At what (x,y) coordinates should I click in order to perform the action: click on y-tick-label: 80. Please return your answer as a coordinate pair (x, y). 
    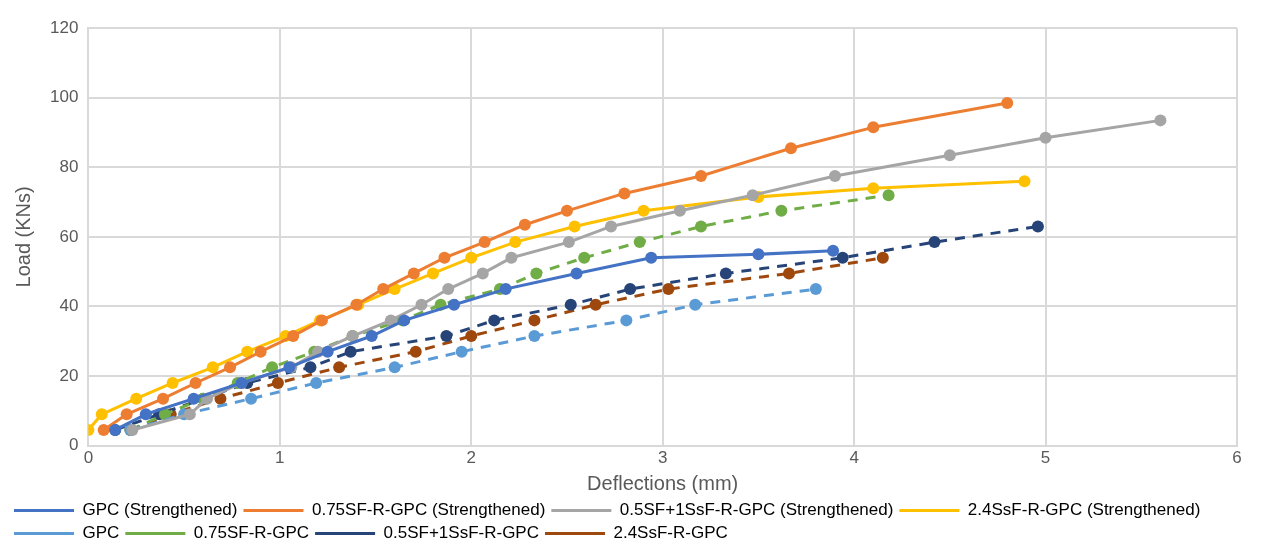
    Looking at the image, I should click on (69, 167).